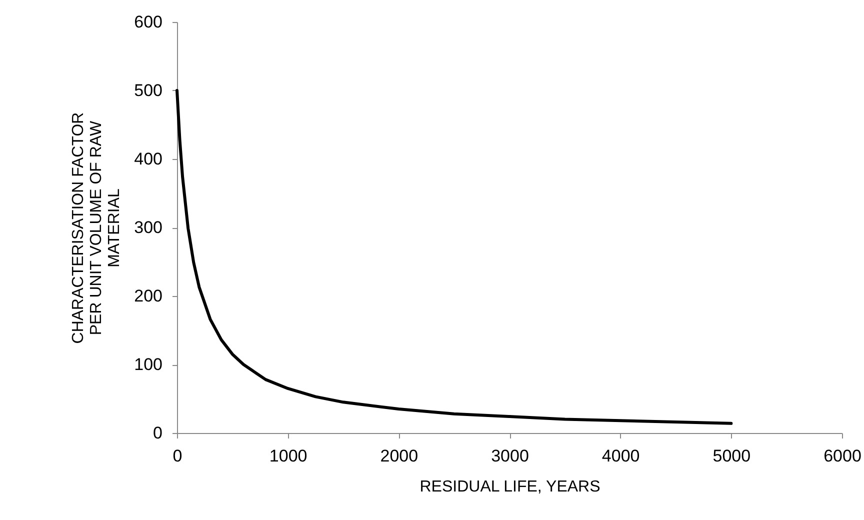  I want to click on y-tick-label: 300, so click(148, 227).